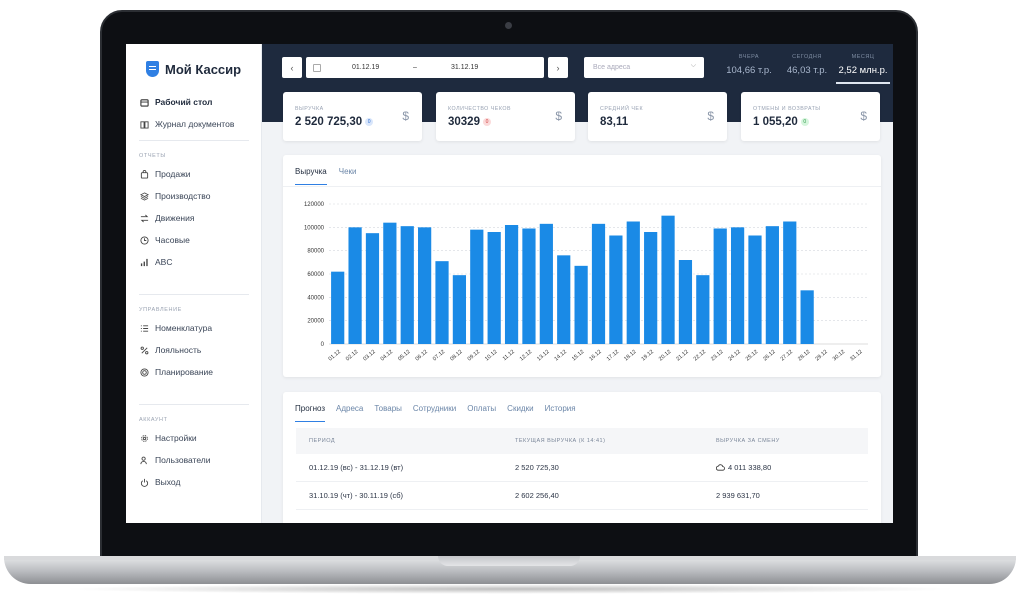  I want to click on tab-checks: Чеки, so click(347, 171).